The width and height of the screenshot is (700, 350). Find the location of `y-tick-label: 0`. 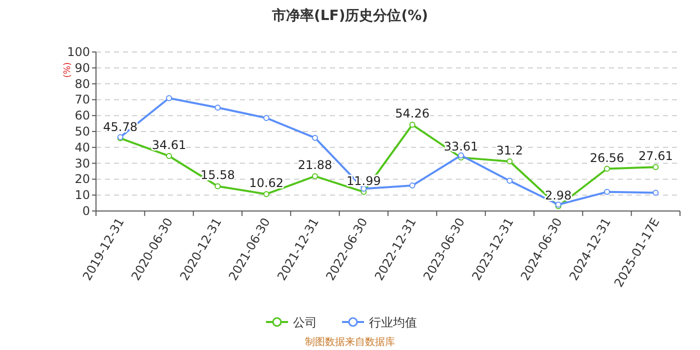

y-tick-label: 0 is located at coordinates (86, 211).